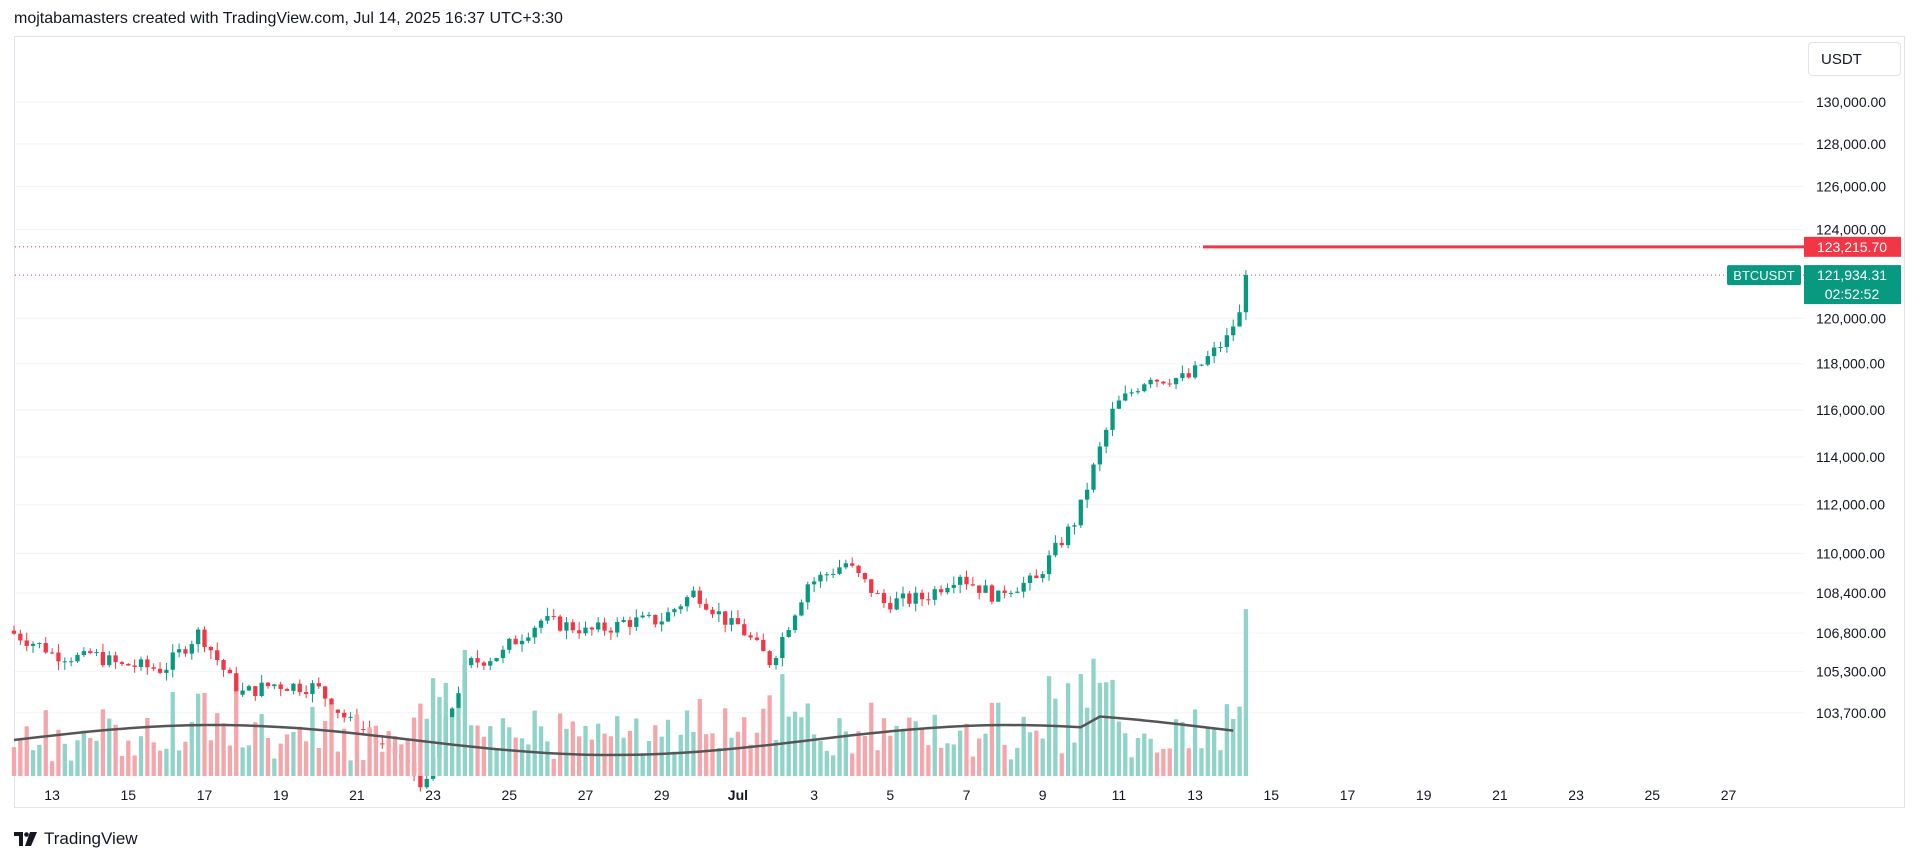  What do you see at coordinates (1852, 294) in the screenshot?
I see `countdown-label: 02:52:52` at bounding box center [1852, 294].